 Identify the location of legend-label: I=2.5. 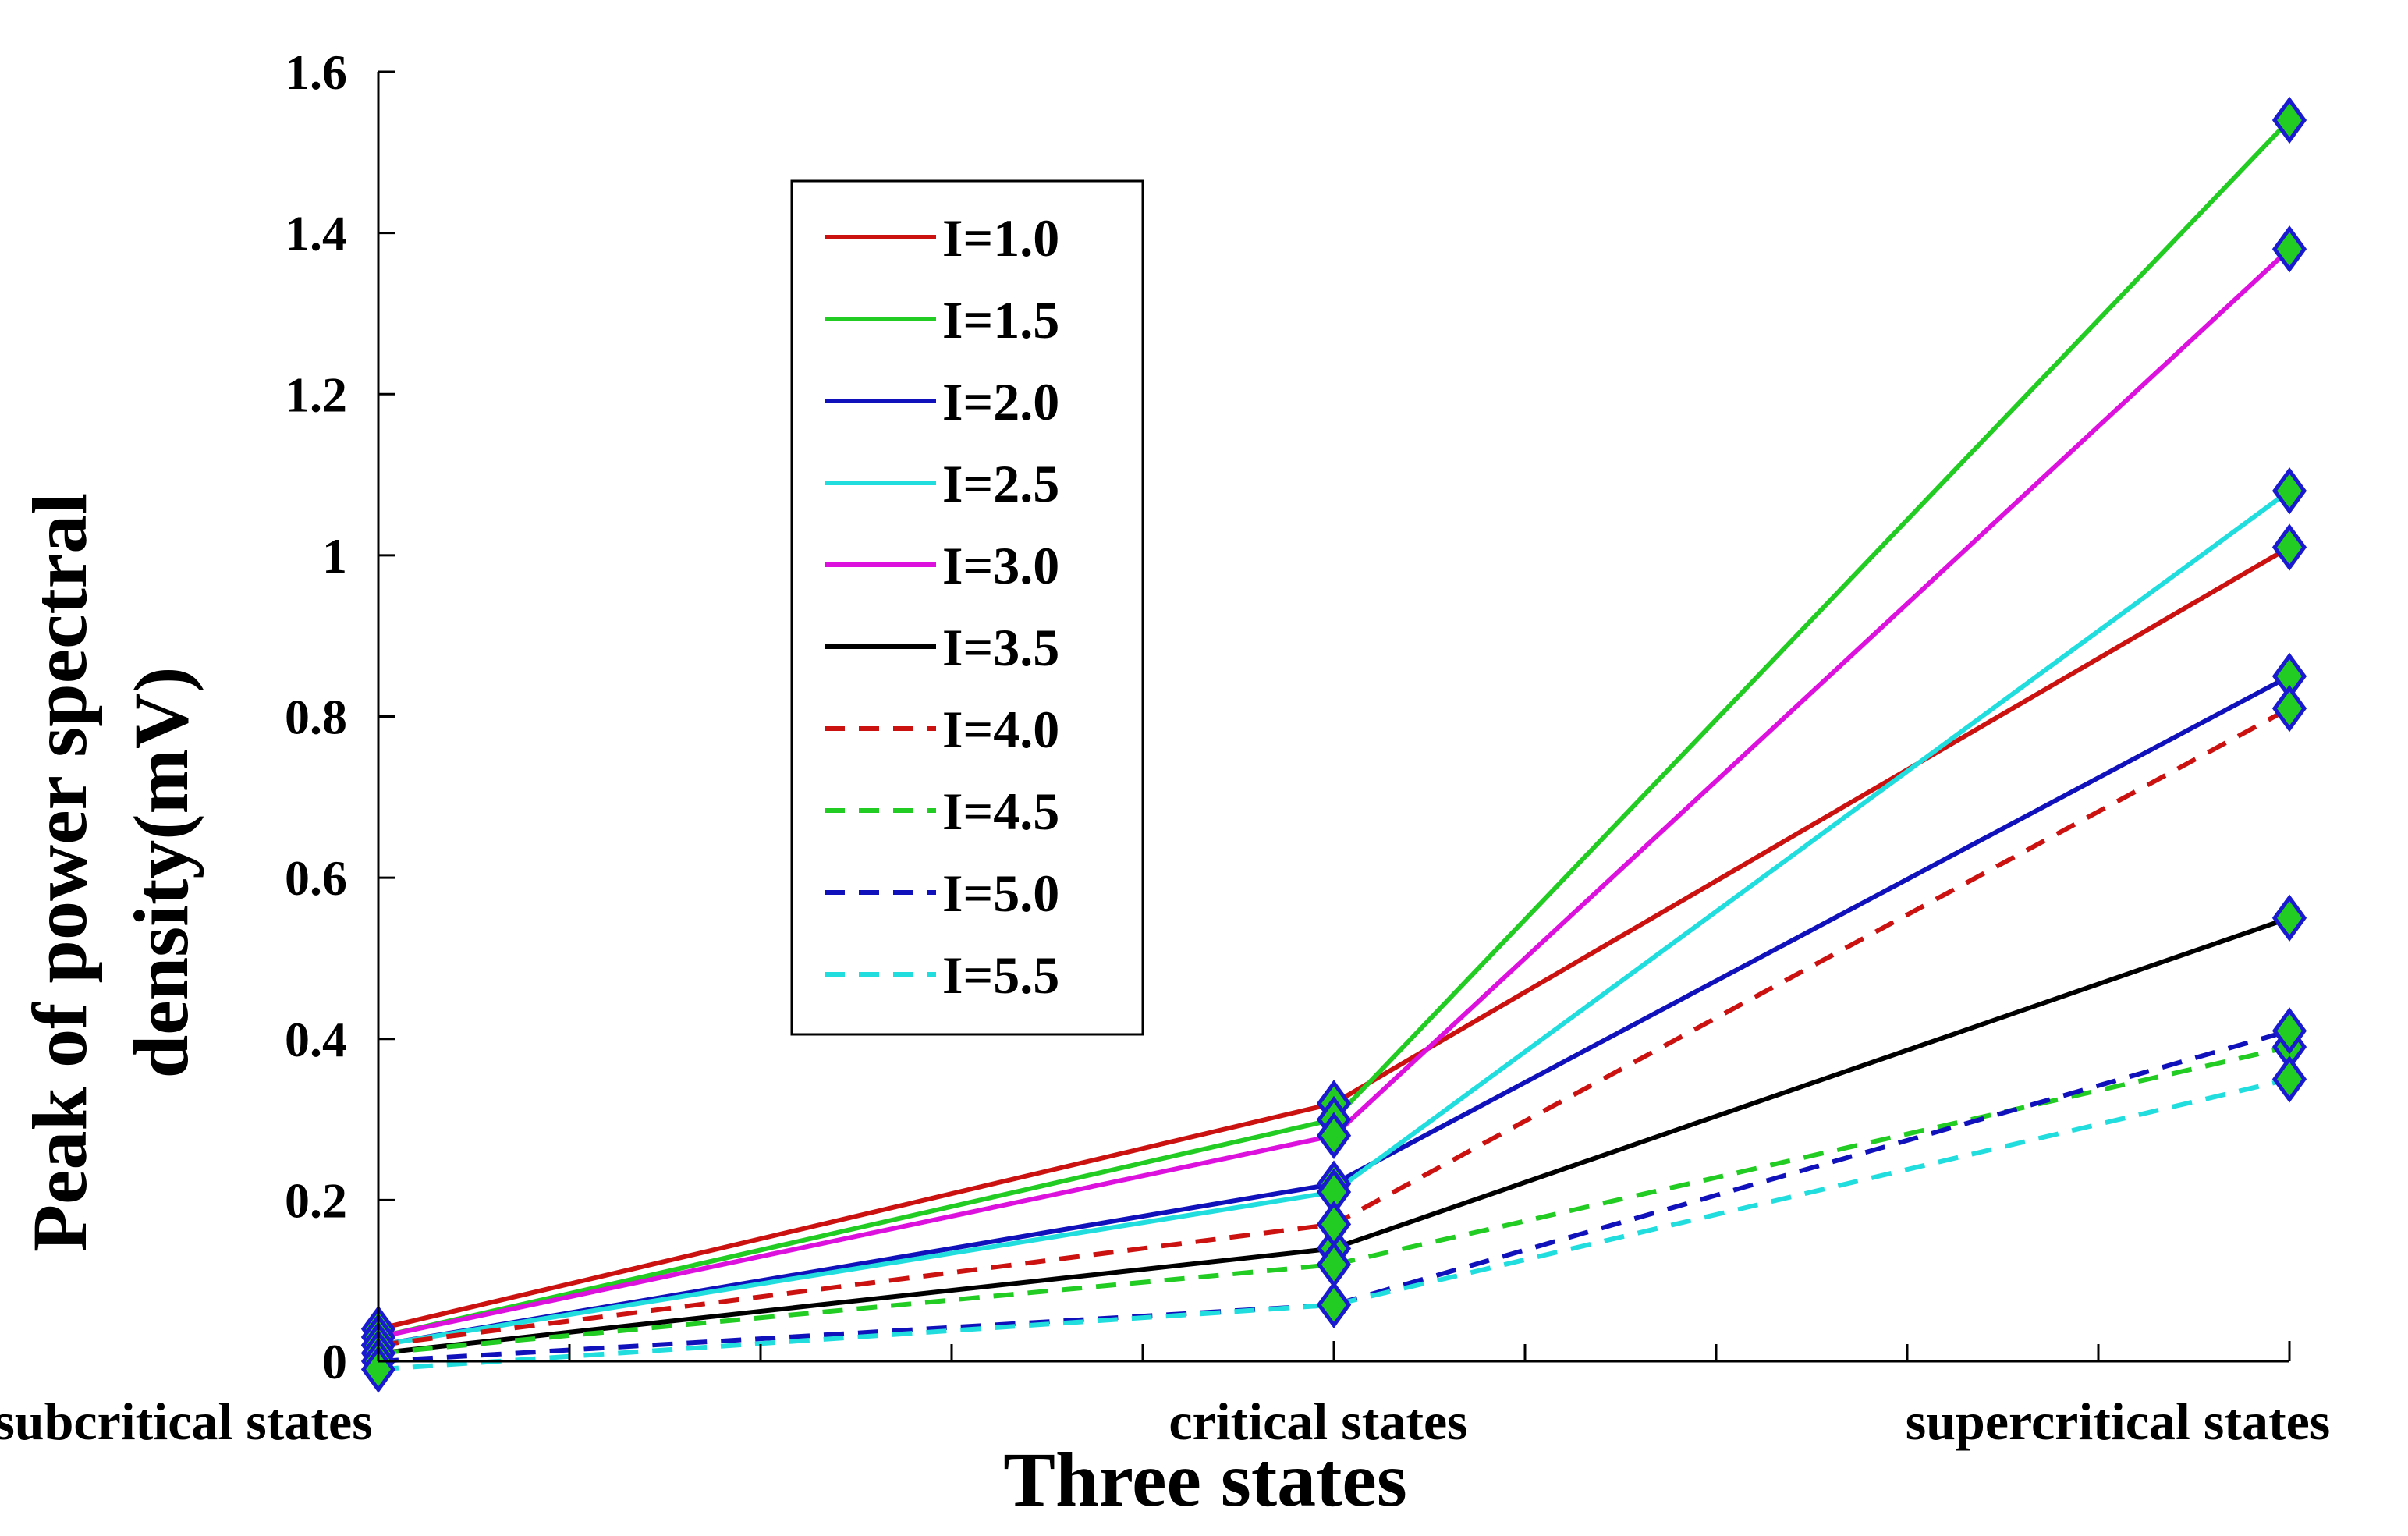
(1001, 484).